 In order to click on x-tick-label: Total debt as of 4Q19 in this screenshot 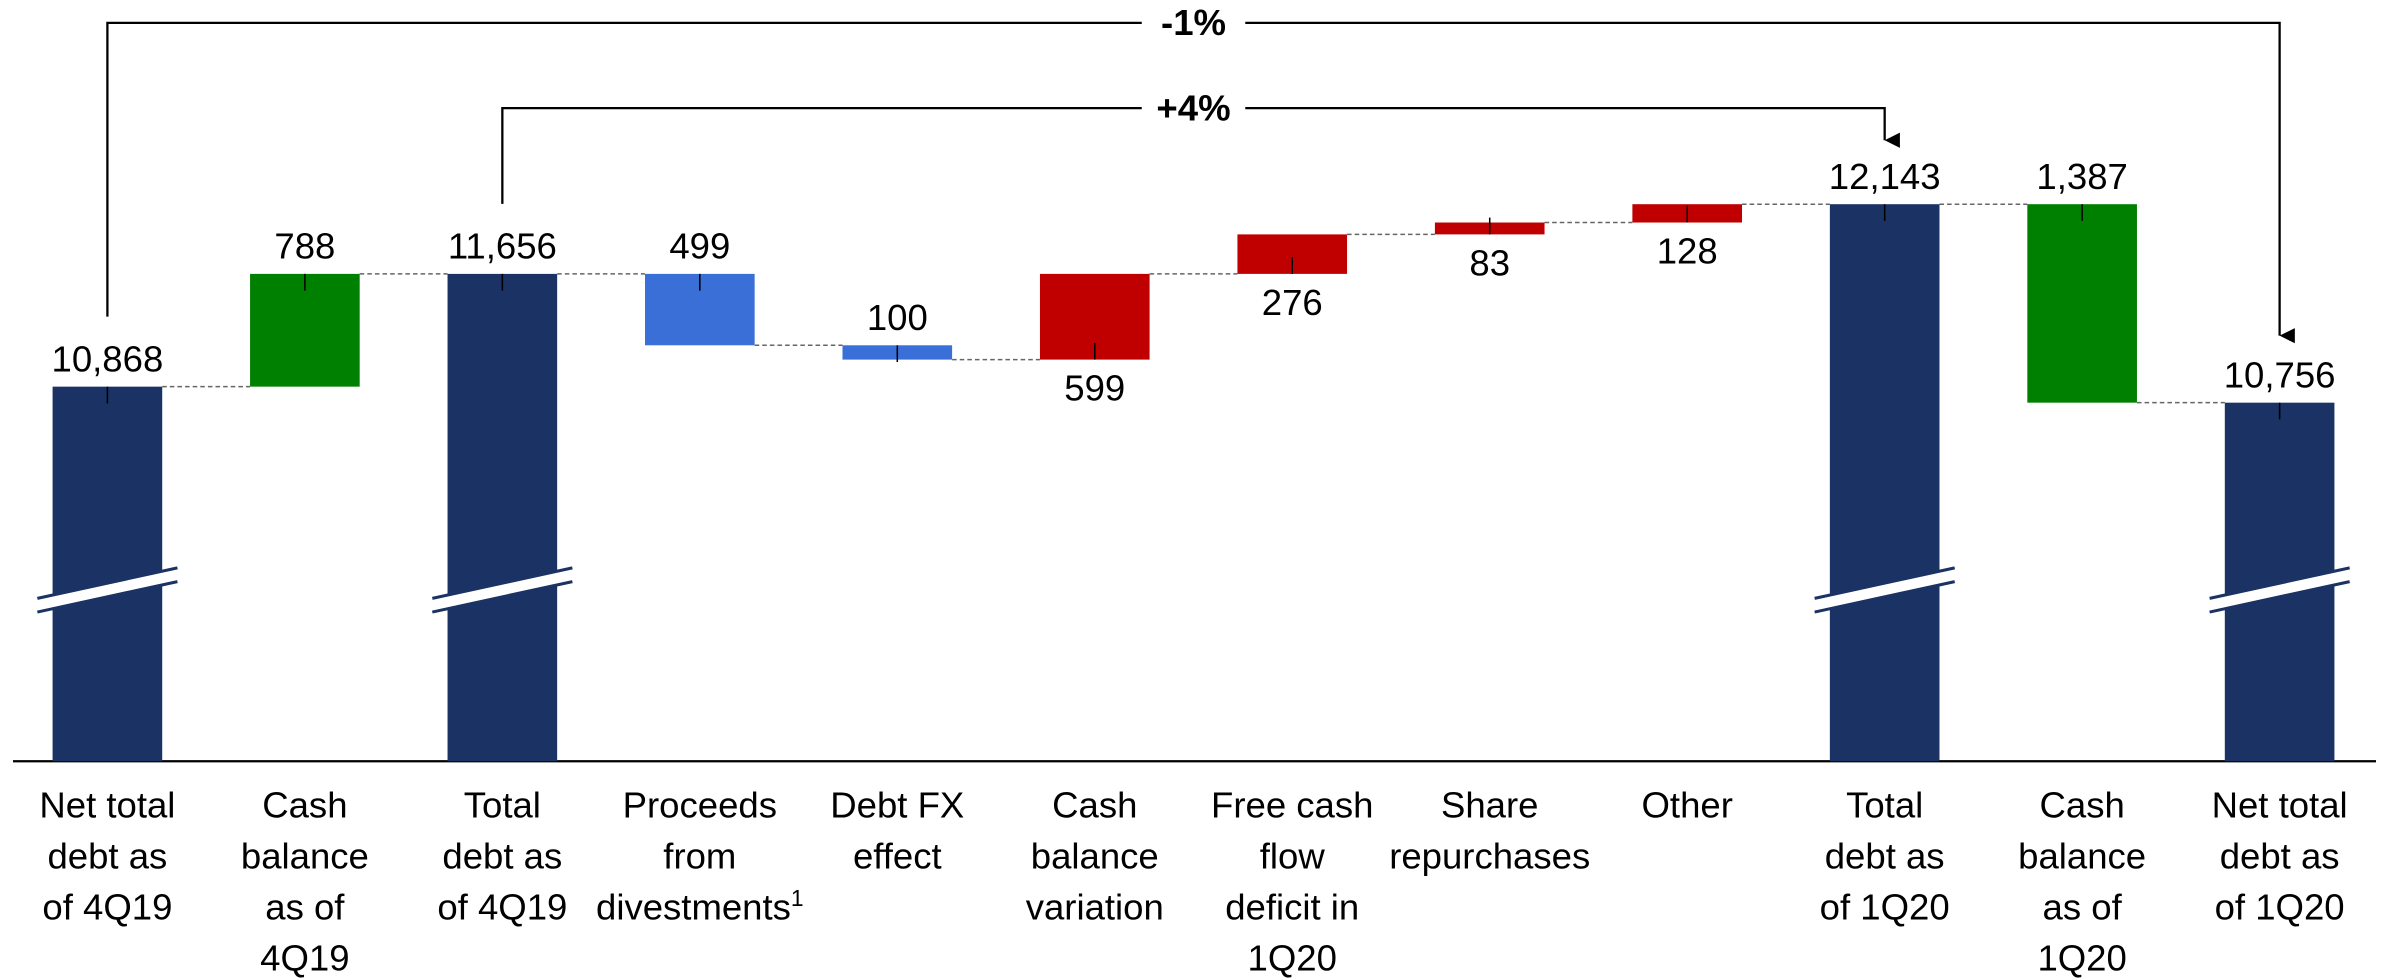, I will do `click(502, 856)`.